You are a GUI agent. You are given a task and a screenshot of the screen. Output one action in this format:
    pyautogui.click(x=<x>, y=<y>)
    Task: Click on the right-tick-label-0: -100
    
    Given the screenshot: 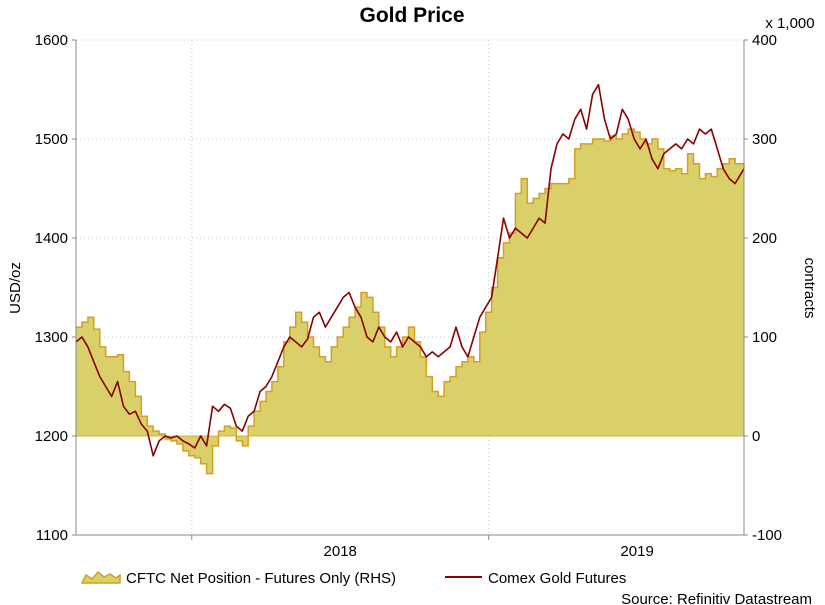 What is the action you would take?
    pyautogui.click(x=767, y=535)
    